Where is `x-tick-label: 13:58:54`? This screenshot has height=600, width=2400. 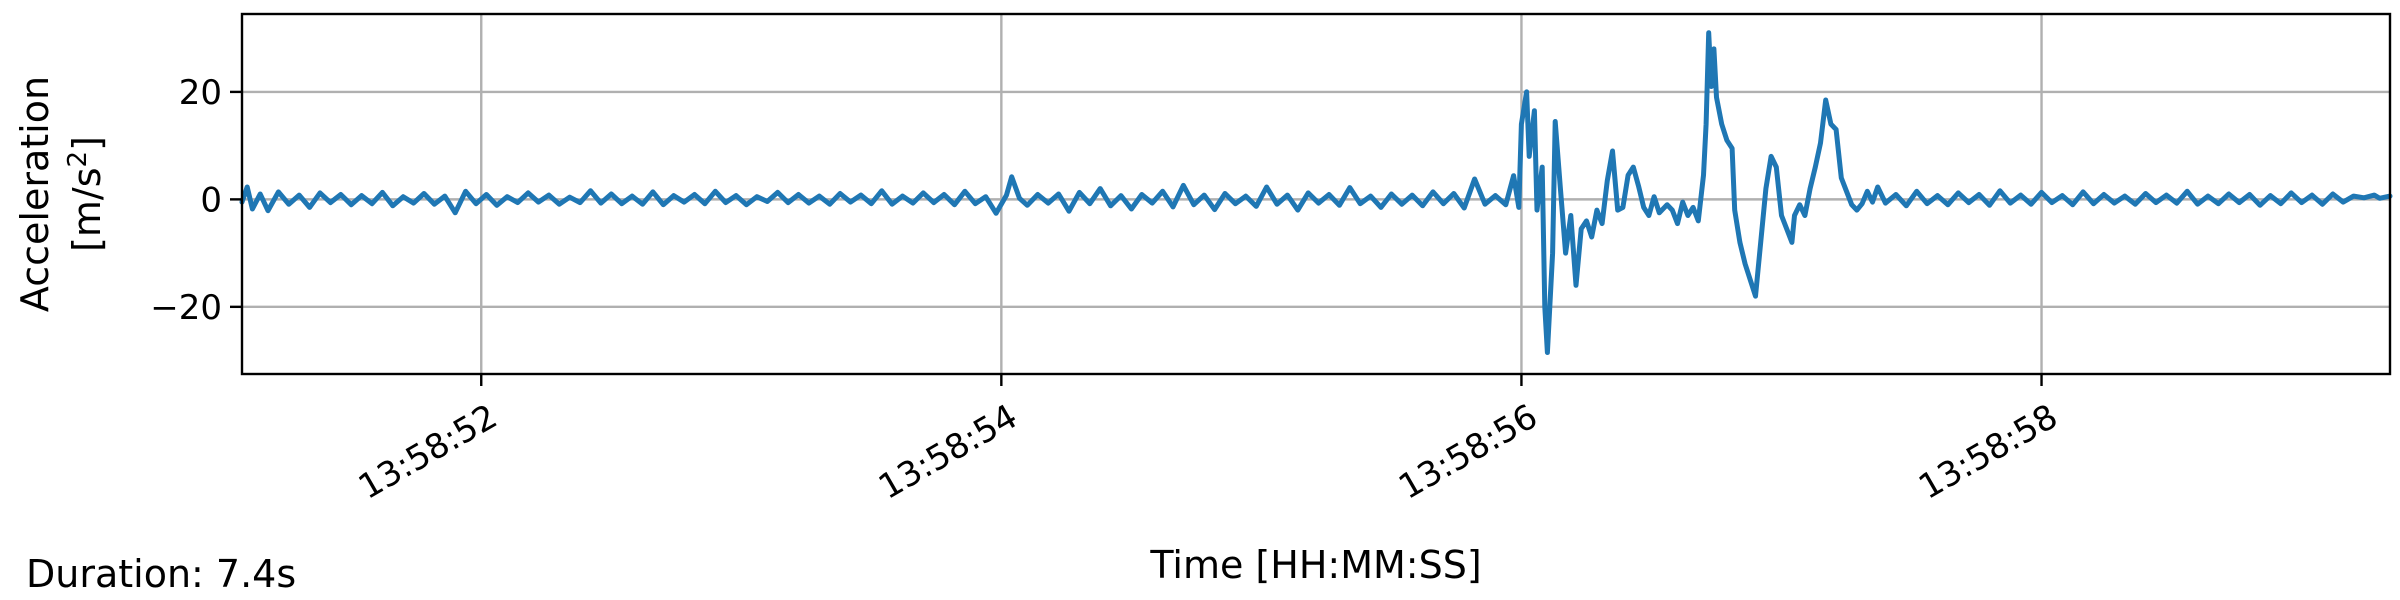 x-tick-label: 13:58:54 is located at coordinates (948, 452).